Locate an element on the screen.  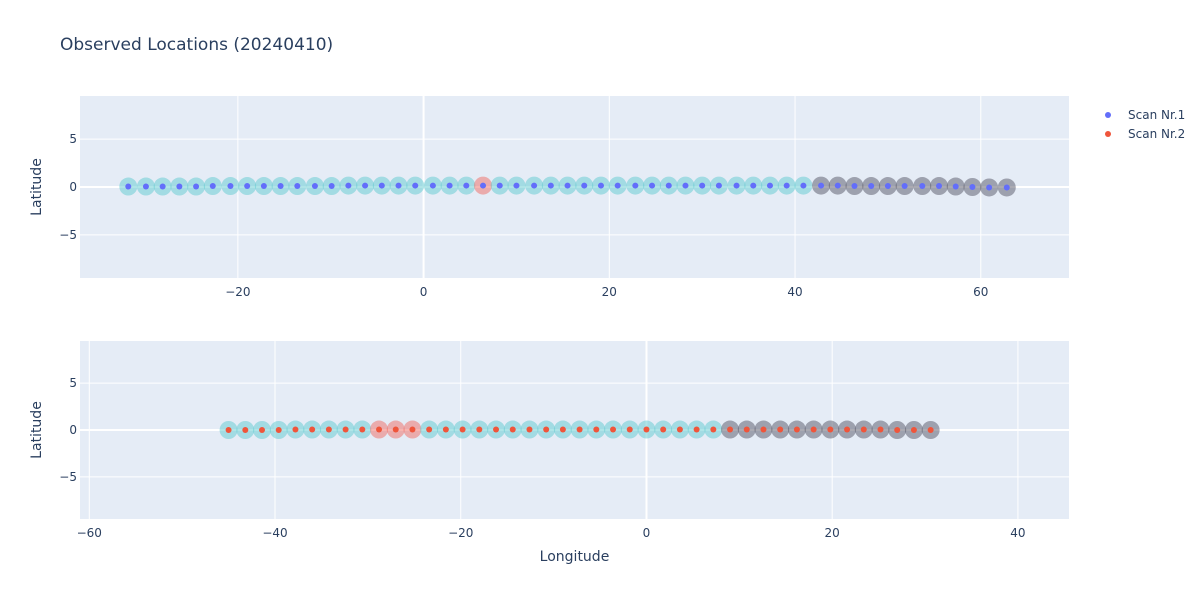
legend: Scan Nr.1 Scan Nr.2 is located at coordinates (1145, 124).